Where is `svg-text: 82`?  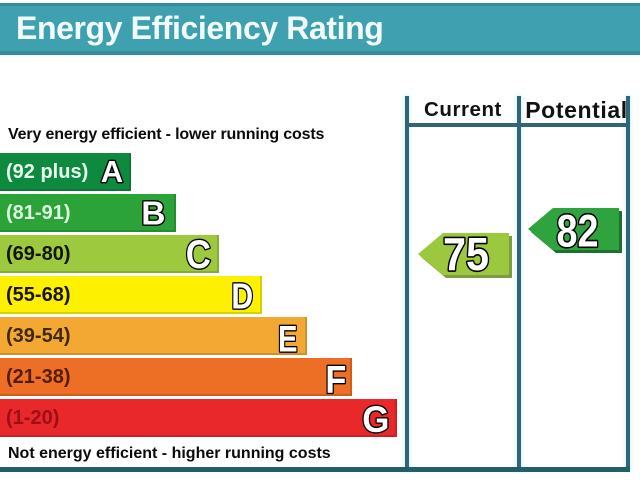
svg-text: 82 is located at coordinates (578, 231).